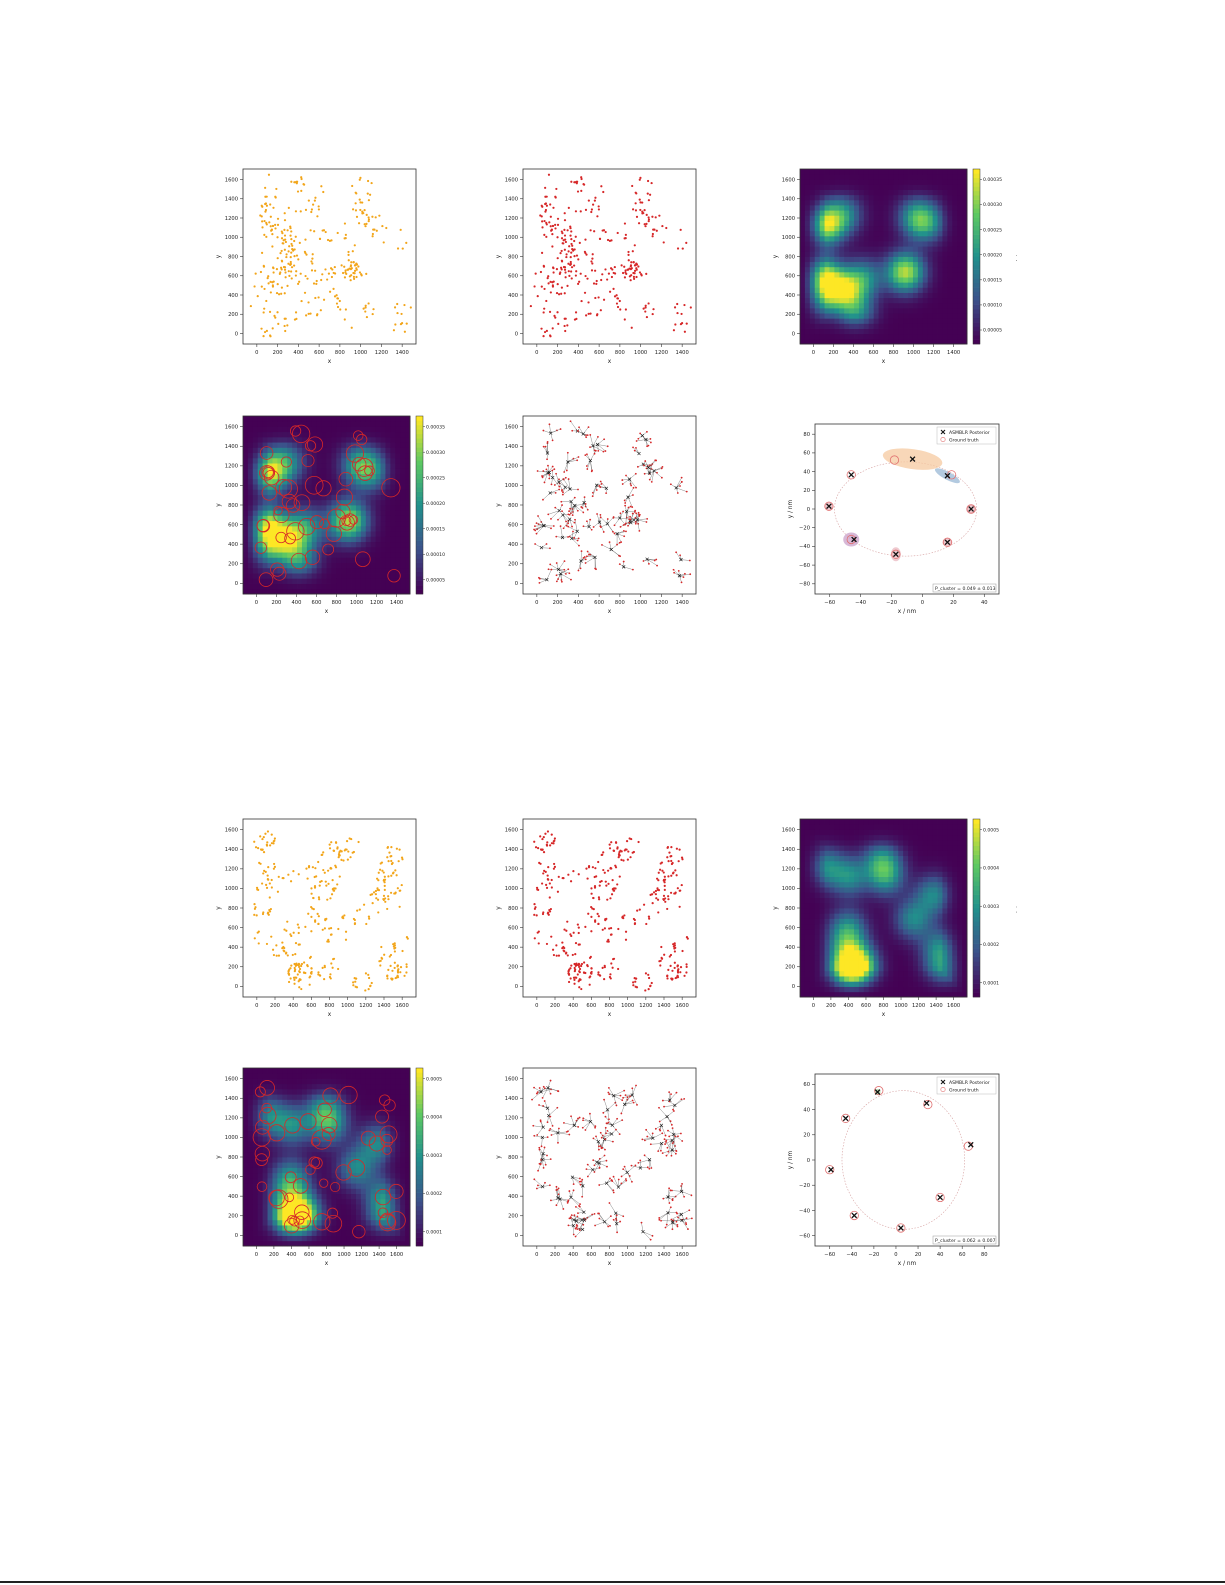  What do you see at coordinates (233, 277) in the screenshot?
I see `y-tick-label: 600` at bounding box center [233, 277].